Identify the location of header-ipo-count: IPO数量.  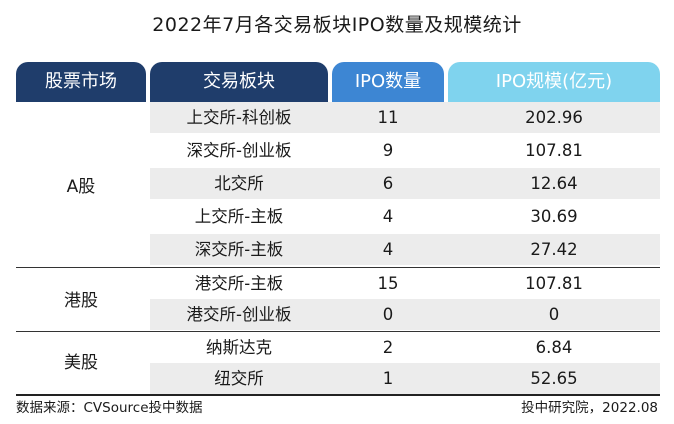
(388, 82).